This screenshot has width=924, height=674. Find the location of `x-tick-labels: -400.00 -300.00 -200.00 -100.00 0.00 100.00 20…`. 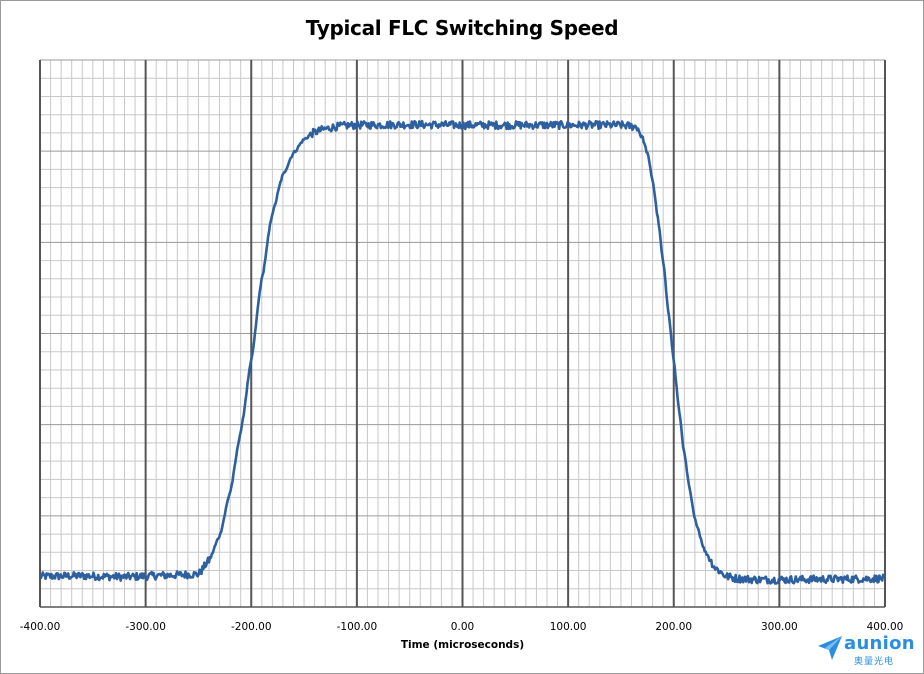

x-tick-labels: -400.00 -300.00 -200.00 -100.00 0.00 100.00 20… is located at coordinates (462, 627).